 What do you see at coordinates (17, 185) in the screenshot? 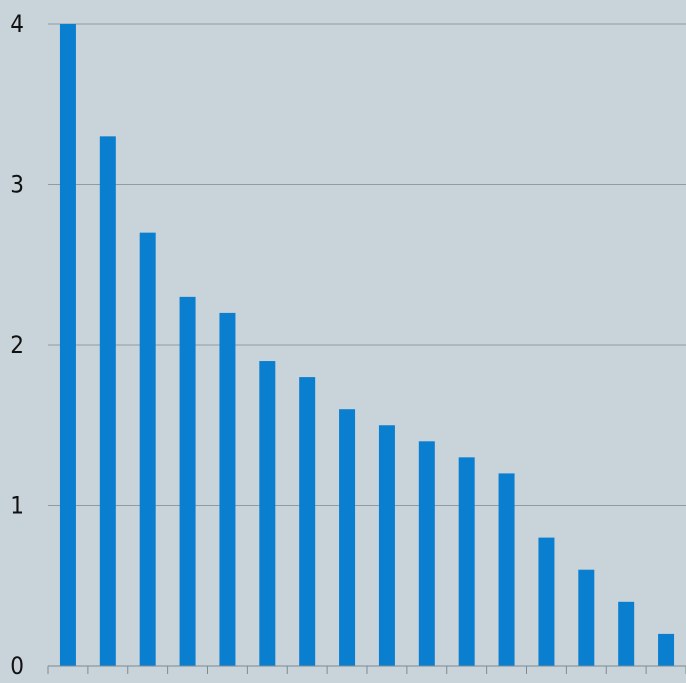
I see `y-tick-label: 3` at bounding box center [17, 185].